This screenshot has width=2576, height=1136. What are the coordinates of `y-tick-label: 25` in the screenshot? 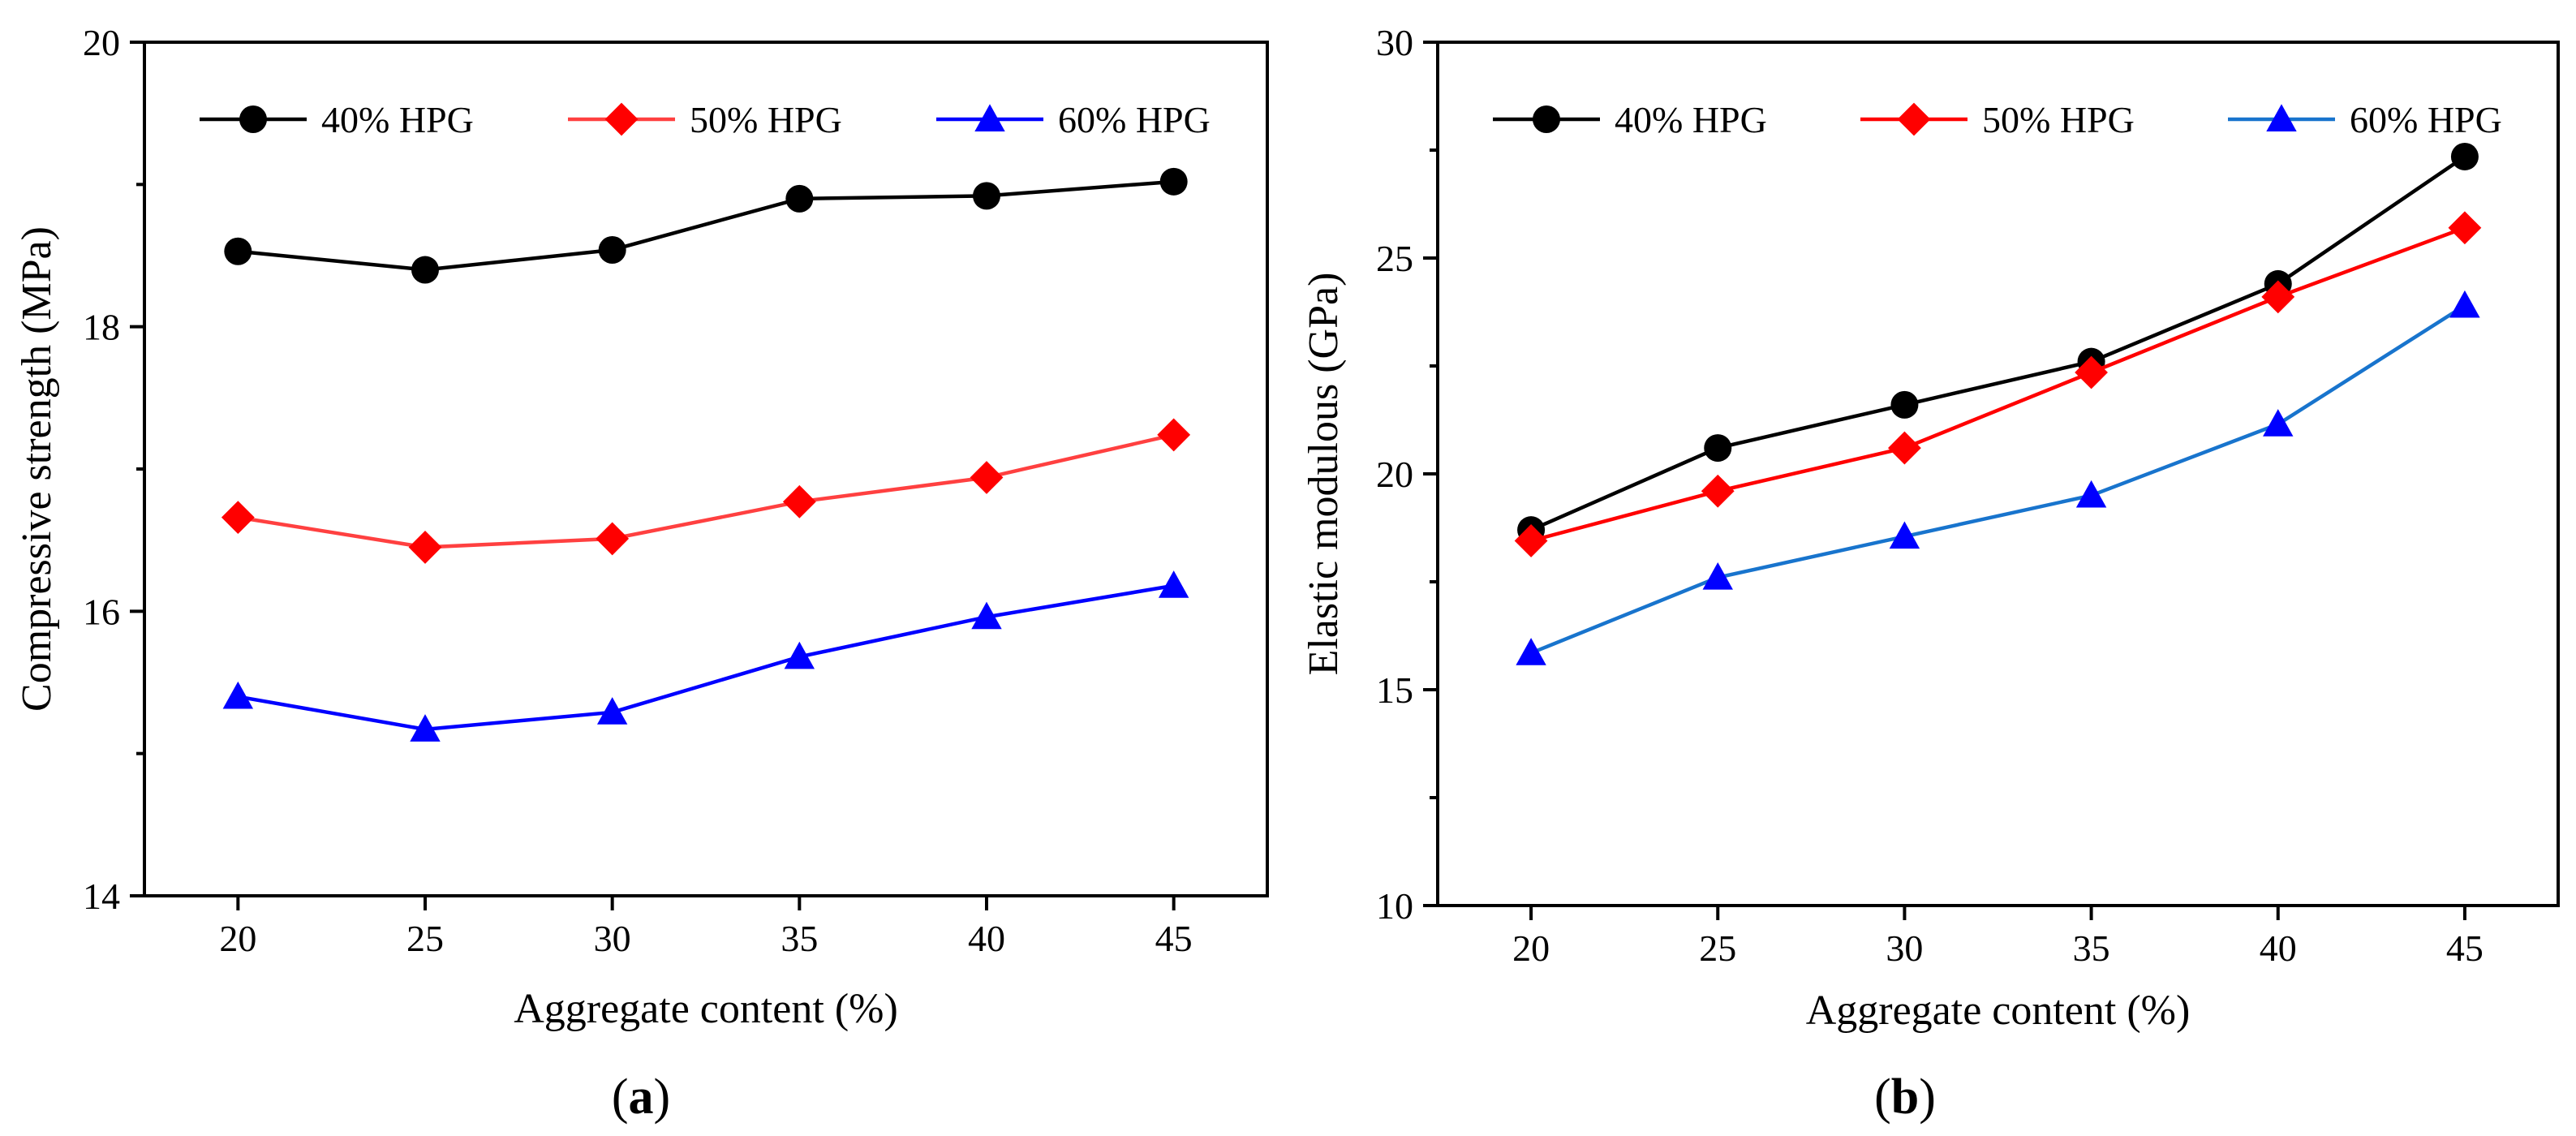 It's located at (1394, 258).